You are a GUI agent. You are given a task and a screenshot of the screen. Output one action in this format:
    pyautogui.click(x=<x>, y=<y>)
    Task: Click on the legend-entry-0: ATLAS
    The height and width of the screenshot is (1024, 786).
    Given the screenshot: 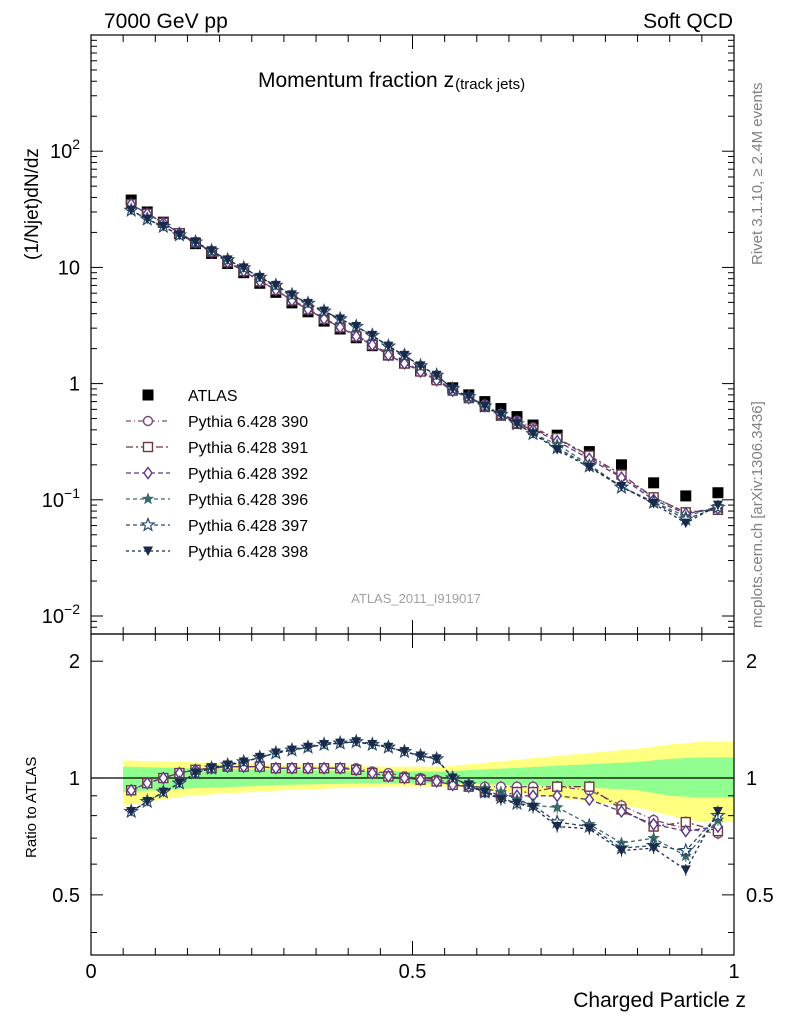 What is the action you would take?
    pyautogui.click(x=190, y=396)
    